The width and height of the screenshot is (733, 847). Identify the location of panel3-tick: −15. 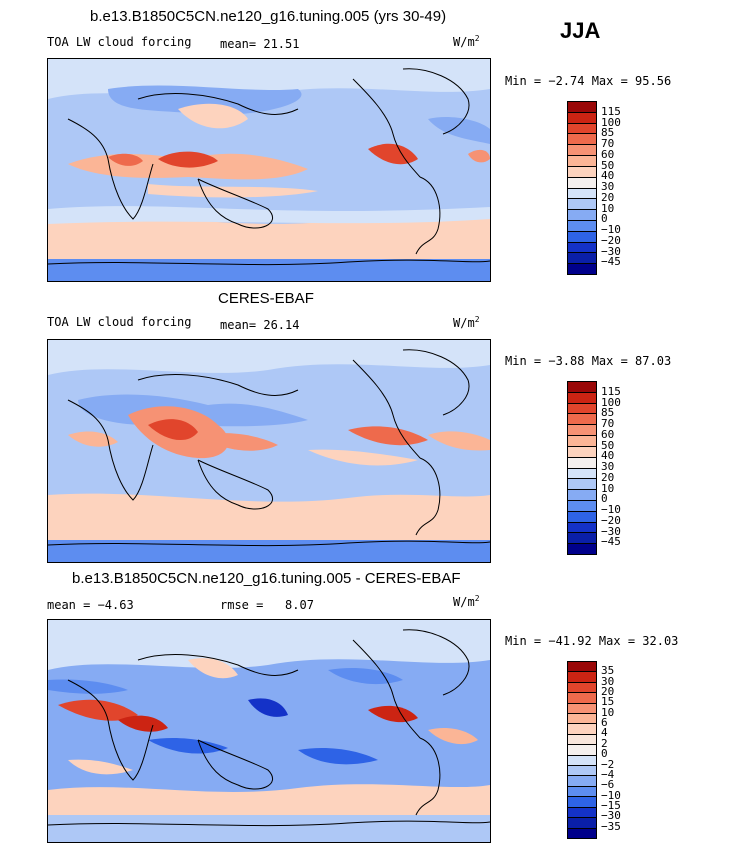
(611, 805).